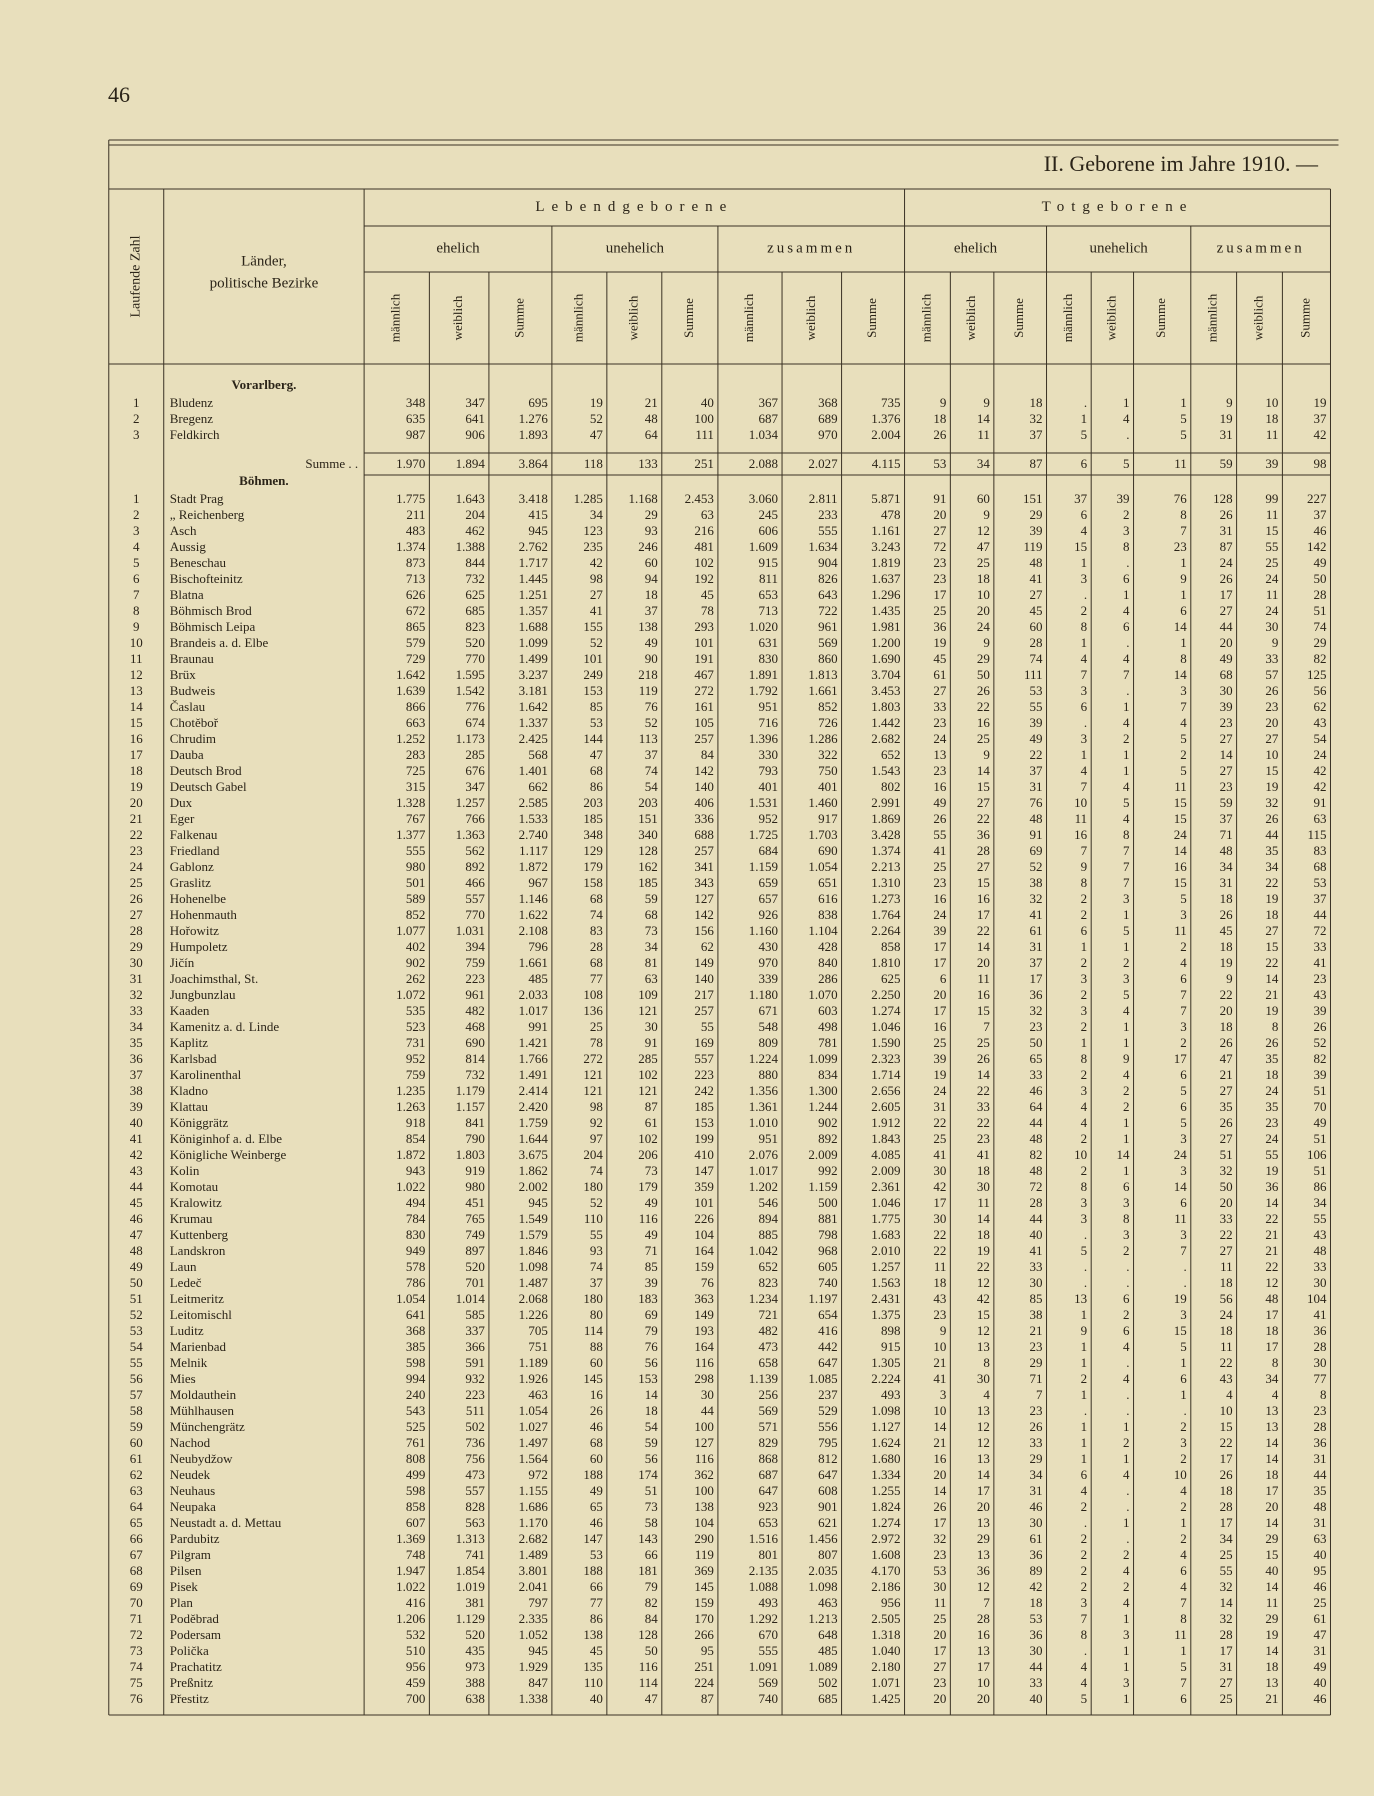 The width and height of the screenshot is (1374, 1796). What do you see at coordinates (416, 1394) in the screenshot?
I see `cell: 240` at bounding box center [416, 1394].